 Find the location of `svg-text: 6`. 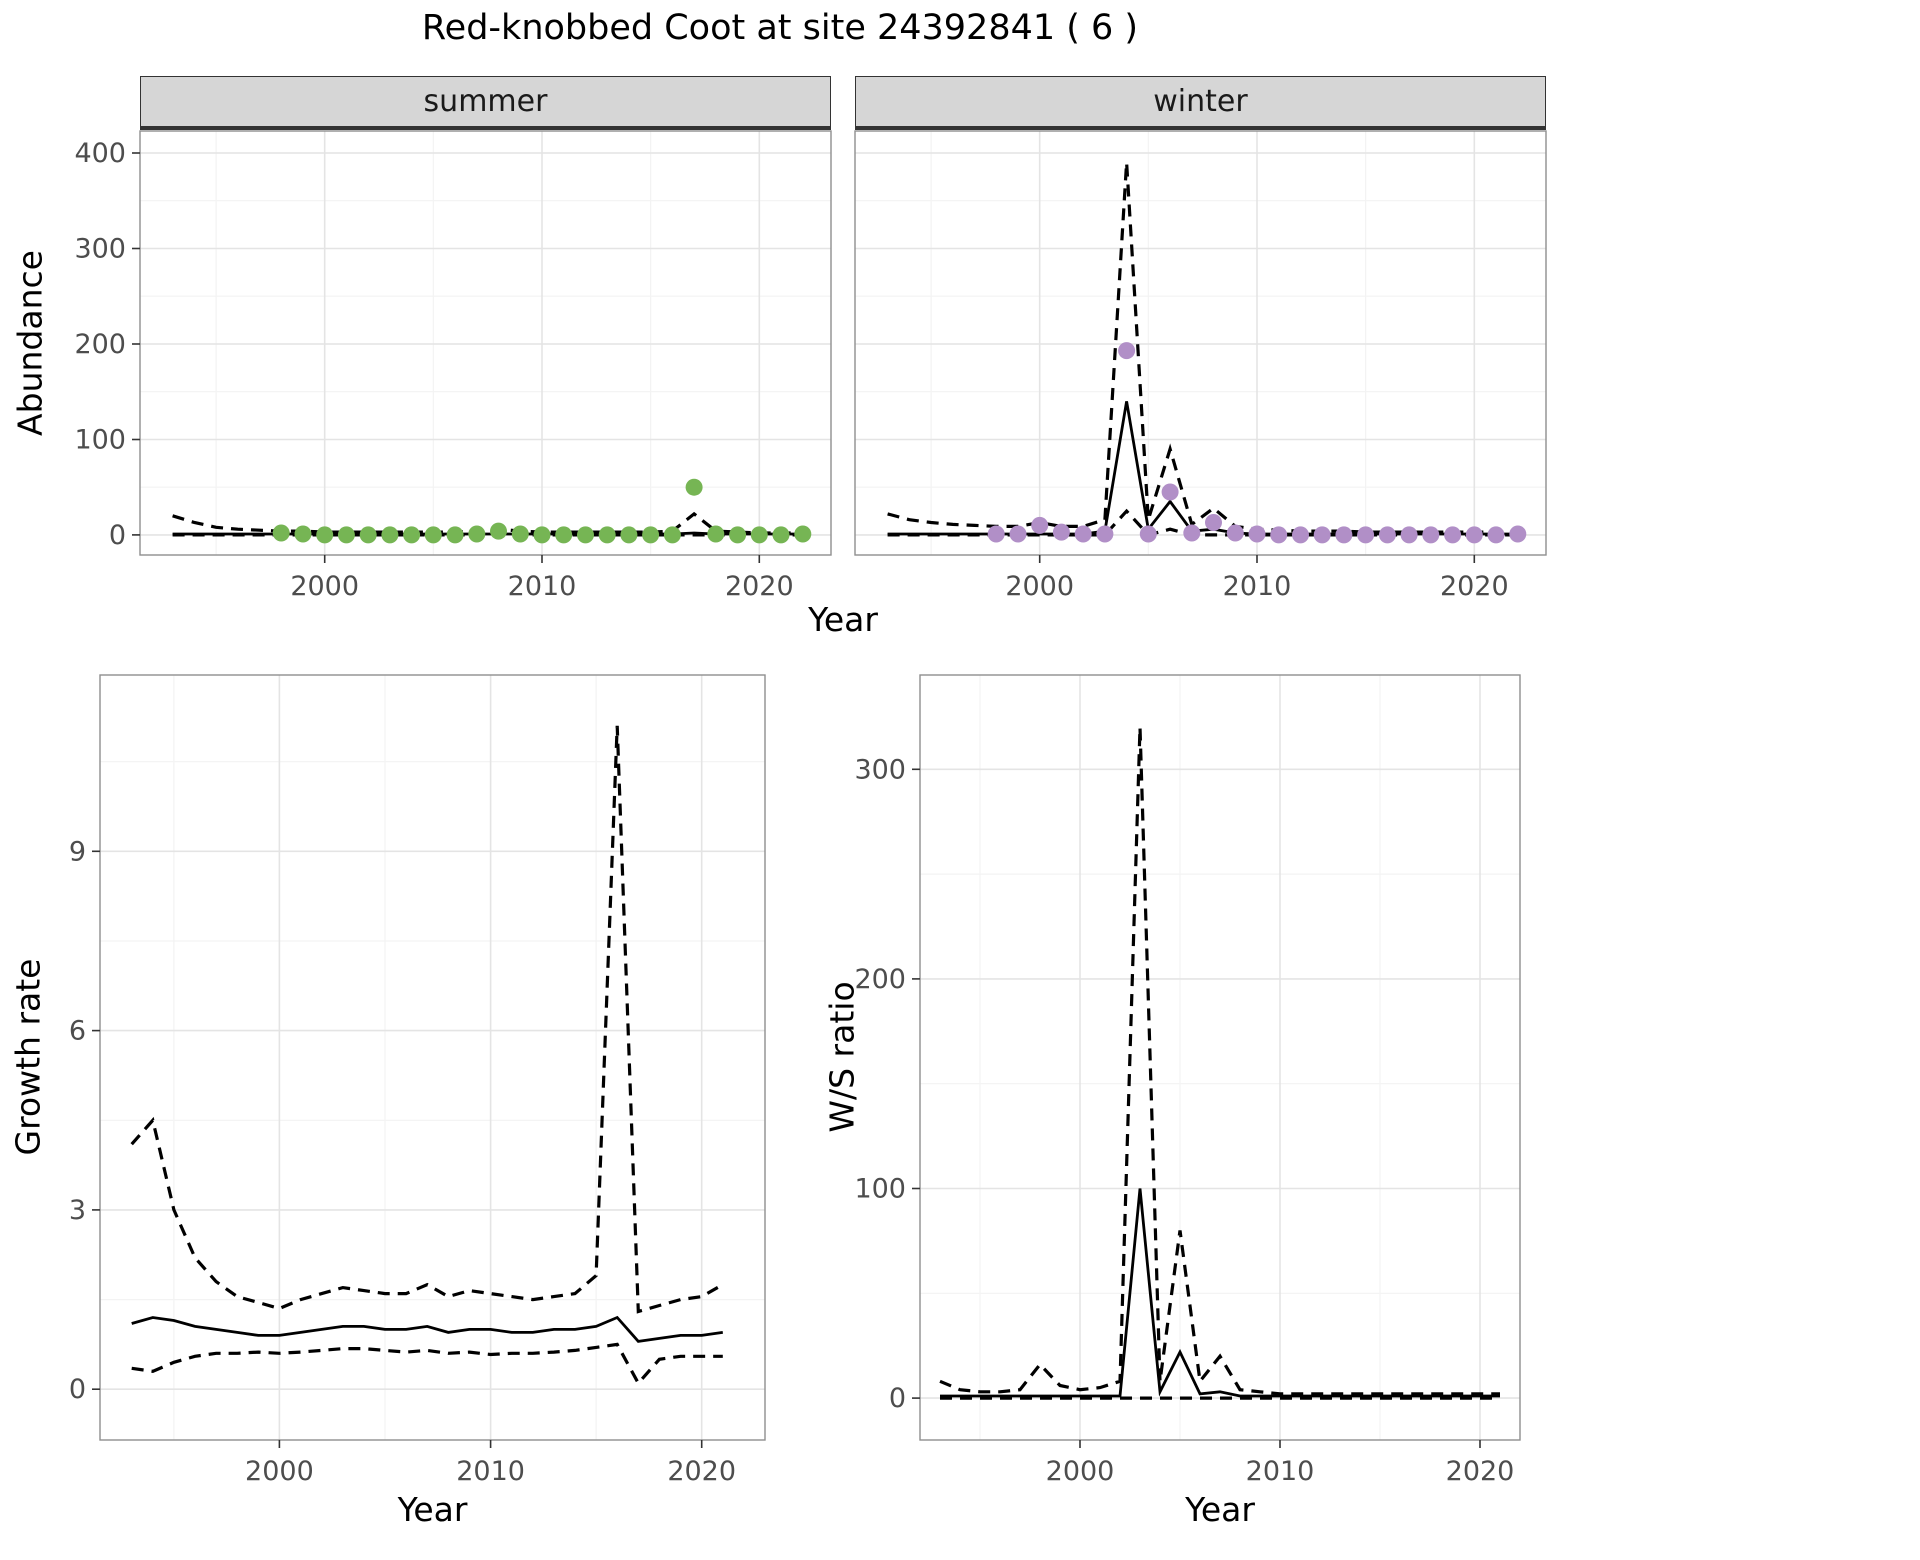

svg-text: 6 is located at coordinates (77, 1031).